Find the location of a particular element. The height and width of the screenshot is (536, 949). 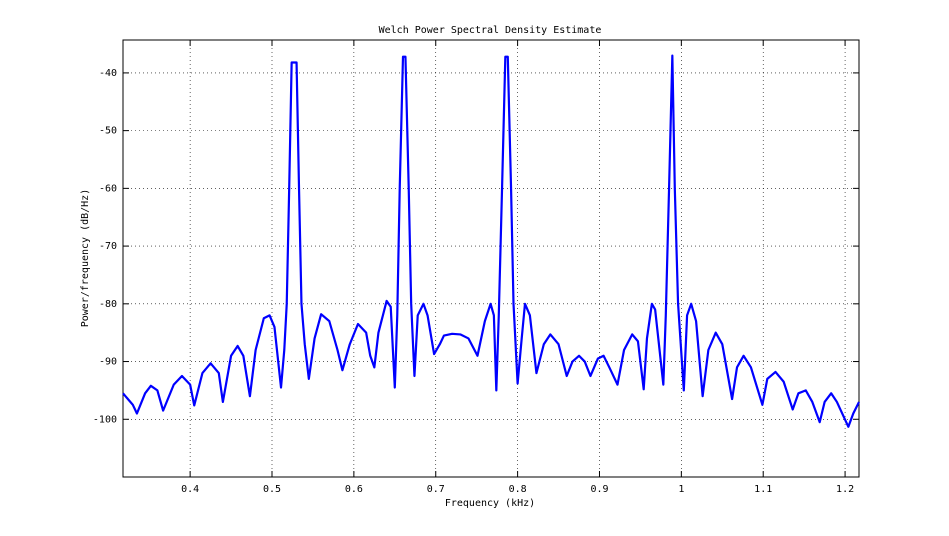

chart-title: Welch Power Spectral Density Estimate is located at coordinates (490, 30).